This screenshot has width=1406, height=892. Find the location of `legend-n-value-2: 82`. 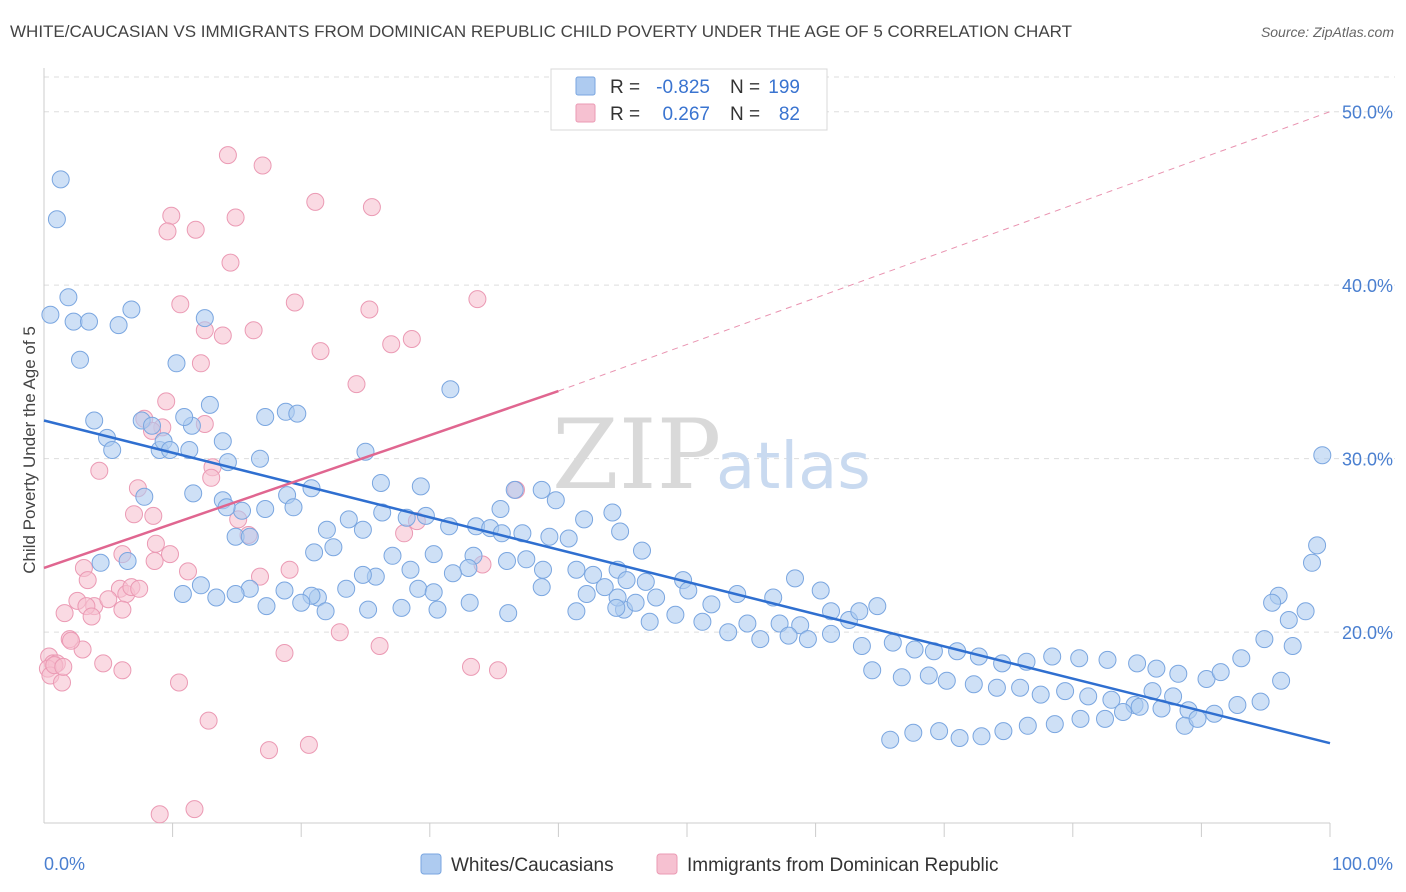

legend-n-value-2: 82 is located at coordinates (789, 114).